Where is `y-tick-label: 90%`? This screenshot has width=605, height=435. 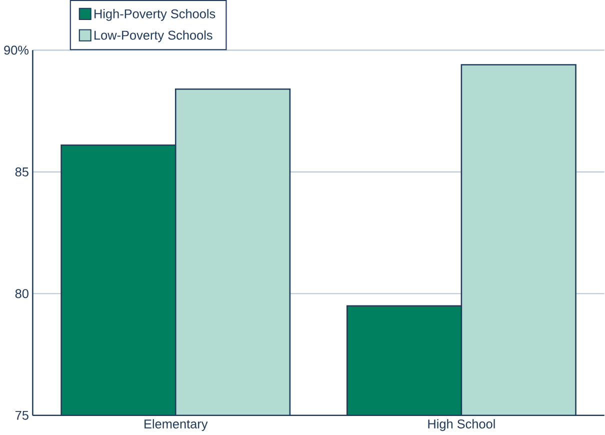
y-tick-label: 90% is located at coordinates (16, 50).